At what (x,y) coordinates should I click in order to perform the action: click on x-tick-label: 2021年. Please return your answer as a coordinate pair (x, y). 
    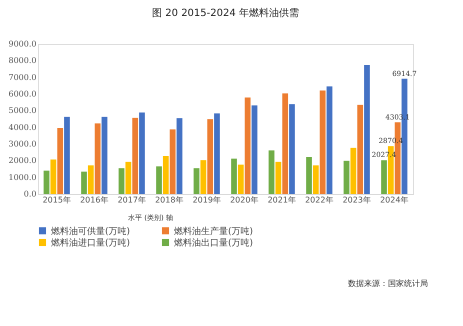
    Looking at the image, I should click on (282, 200).